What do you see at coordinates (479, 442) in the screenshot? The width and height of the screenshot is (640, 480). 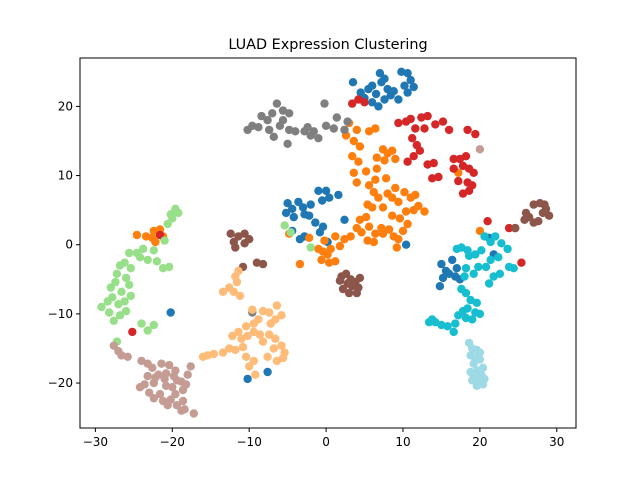 I see `x-tick-label: 20` at bounding box center [479, 442].